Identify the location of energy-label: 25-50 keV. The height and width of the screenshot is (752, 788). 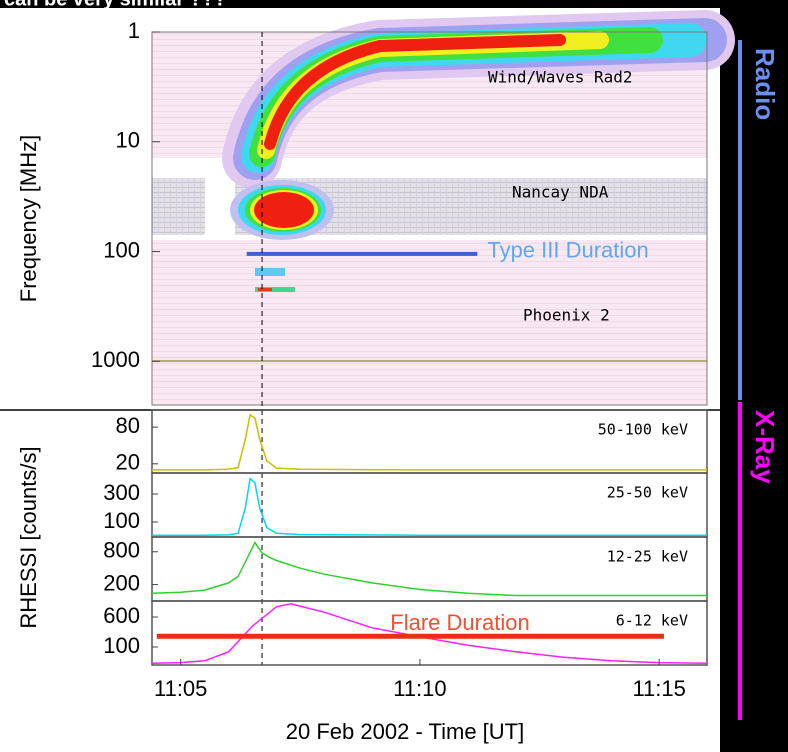
(647, 493).